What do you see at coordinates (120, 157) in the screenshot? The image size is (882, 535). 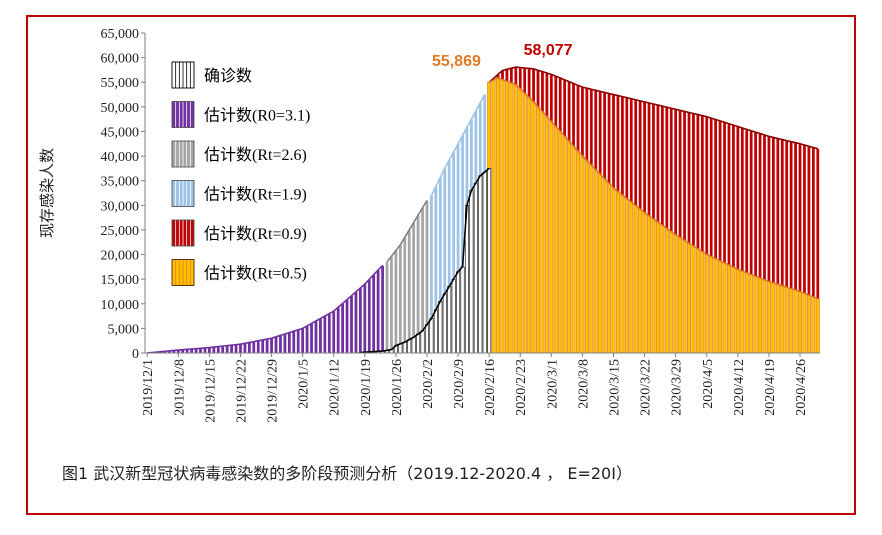 I see `y-tick-label: 40,000` at bounding box center [120, 157].